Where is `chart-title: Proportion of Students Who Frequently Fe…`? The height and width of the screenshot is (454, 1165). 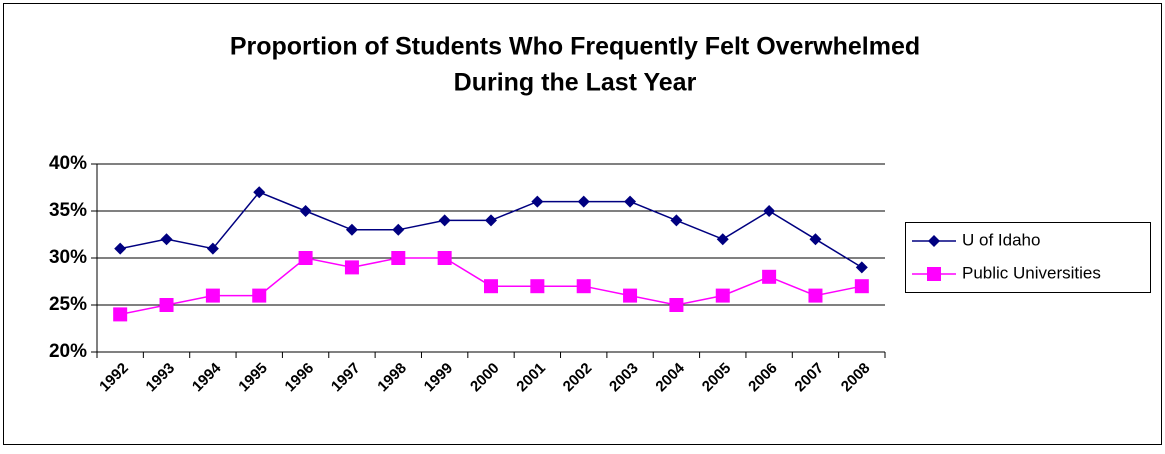 chart-title: Proportion of Students Who Frequently Fe… is located at coordinates (575, 47).